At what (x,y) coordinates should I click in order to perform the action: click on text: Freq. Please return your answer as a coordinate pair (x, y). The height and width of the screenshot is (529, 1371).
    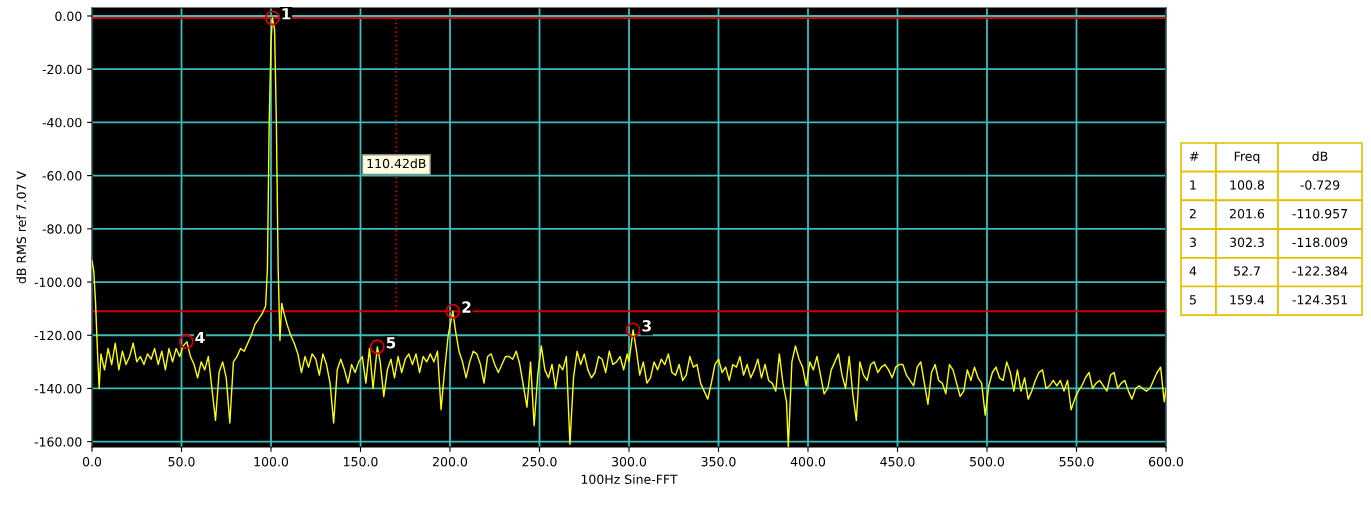
    Looking at the image, I should click on (1247, 157).